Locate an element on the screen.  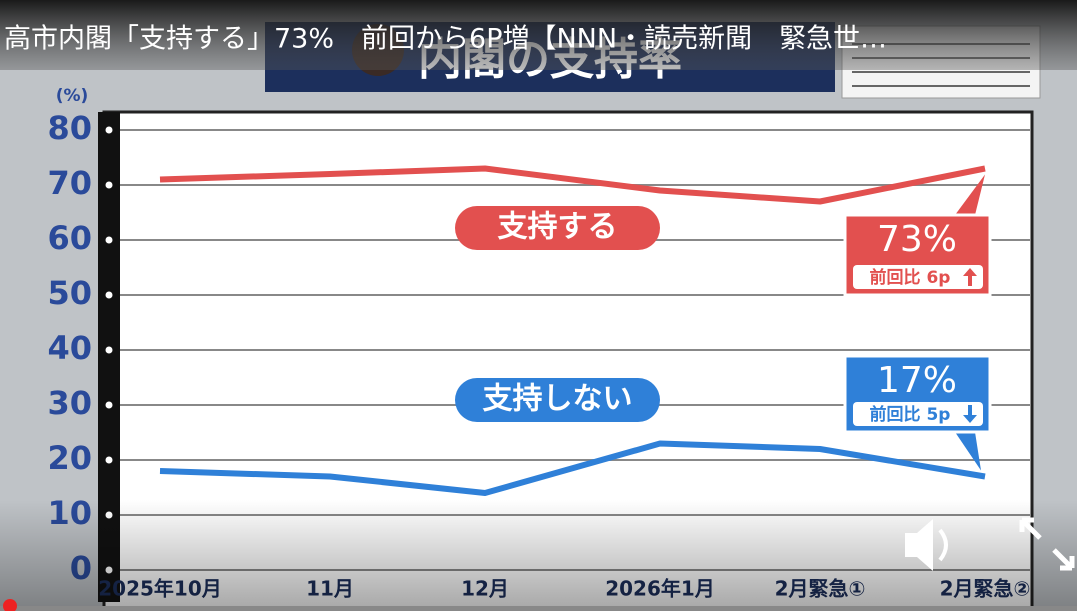
y-tick-label: 30 is located at coordinates (69, 403).